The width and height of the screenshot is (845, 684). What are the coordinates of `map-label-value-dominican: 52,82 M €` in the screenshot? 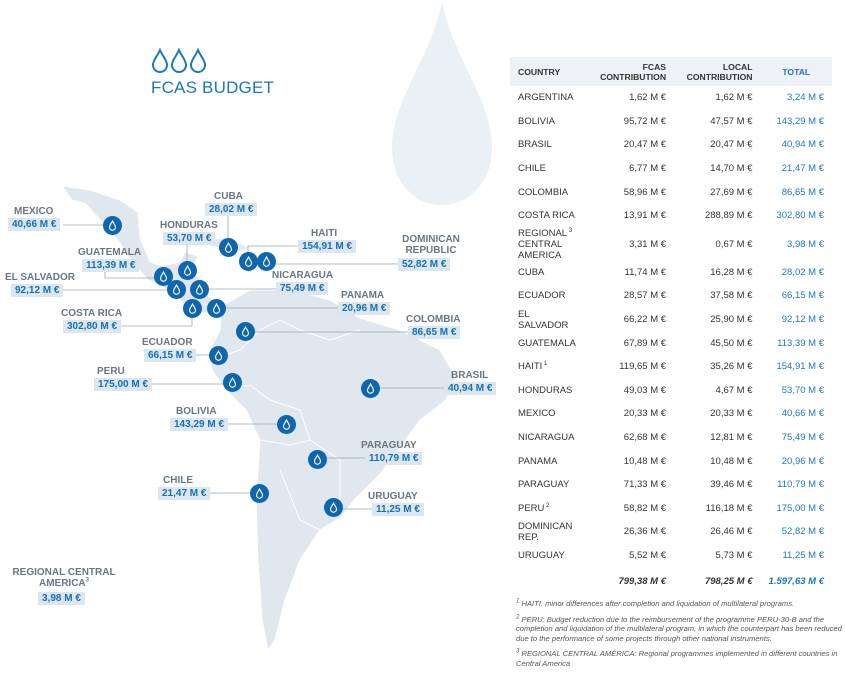 It's located at (424, 264).